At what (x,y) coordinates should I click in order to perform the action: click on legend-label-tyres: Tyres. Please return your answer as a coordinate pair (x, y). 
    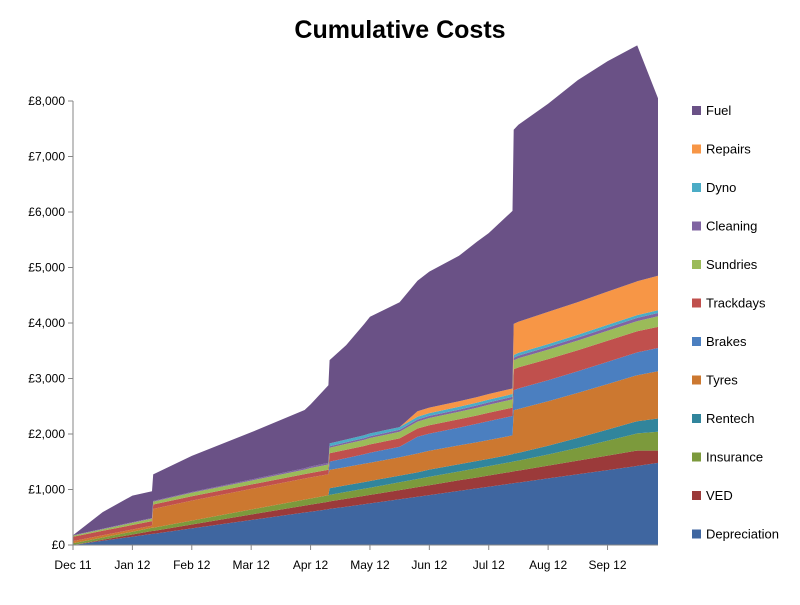
    Looking at the image, I should click on (722, 380).